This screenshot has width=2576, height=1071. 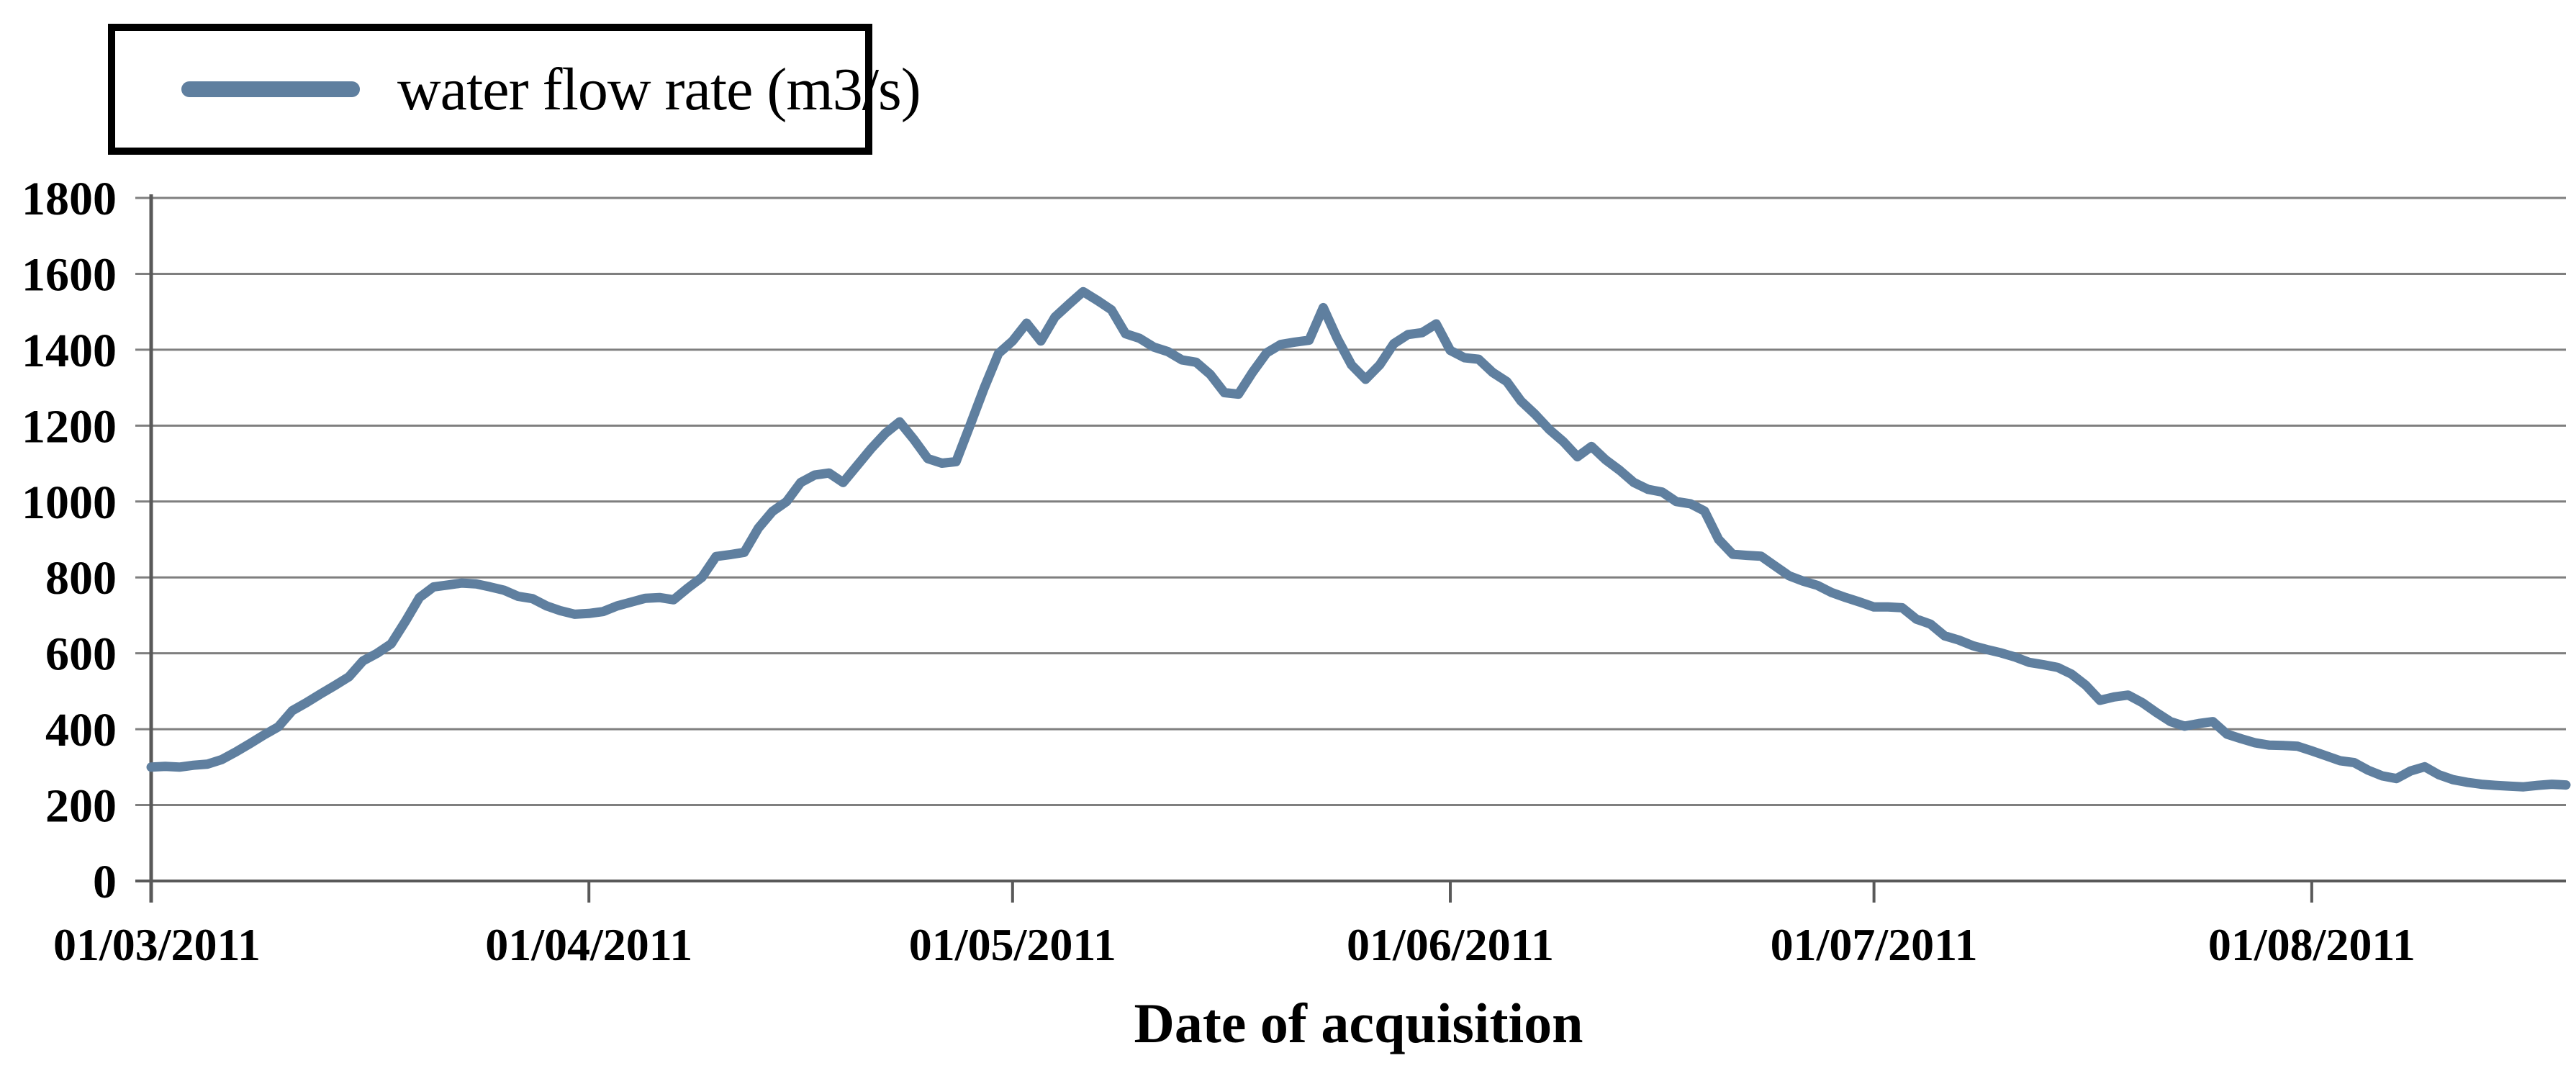 What do you see at coordinates (81, 730) in the screenshot?
I see `y-tick-label-400: 400` at bounding box center [81, 730].